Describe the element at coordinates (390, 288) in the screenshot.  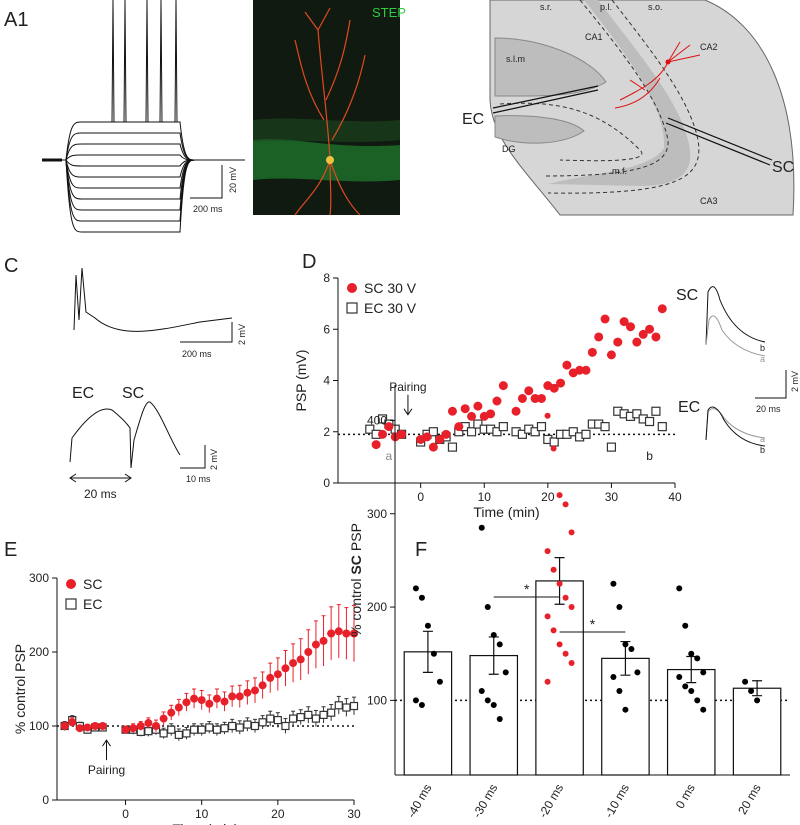
I see `legend-label: SC 30 V` at that location.